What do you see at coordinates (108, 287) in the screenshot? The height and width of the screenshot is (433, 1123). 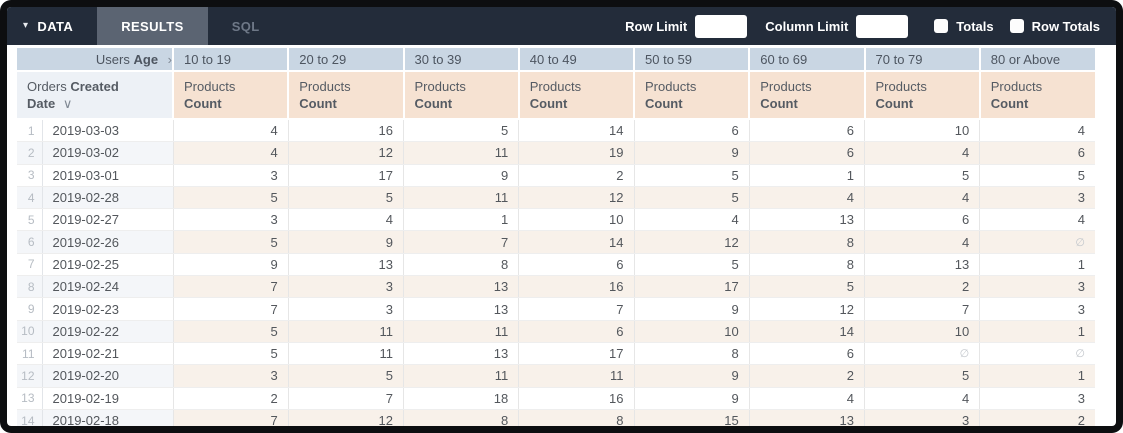 I see `date-cell: 2019-02-24` at bounding box center [108, 287].